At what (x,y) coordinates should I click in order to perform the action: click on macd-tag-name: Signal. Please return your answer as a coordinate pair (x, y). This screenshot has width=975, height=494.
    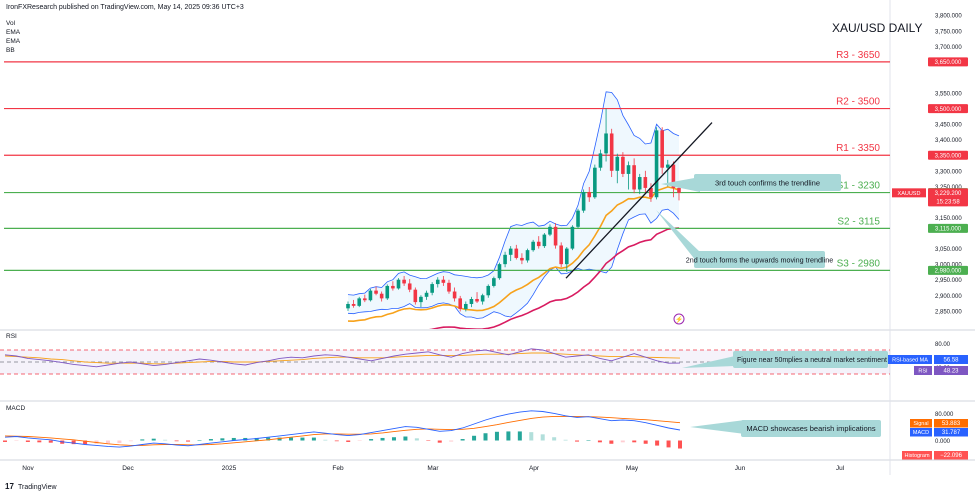
    Looking at the image, I should click on (920, 424).